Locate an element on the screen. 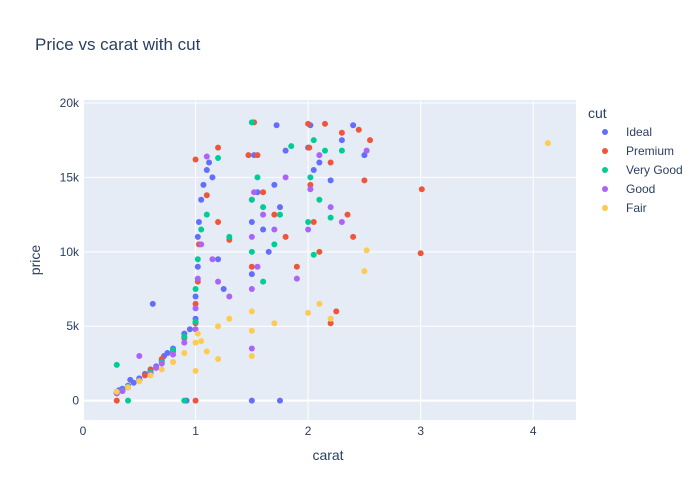  y-tick-label: 10k is located at coordinates (70, 252).